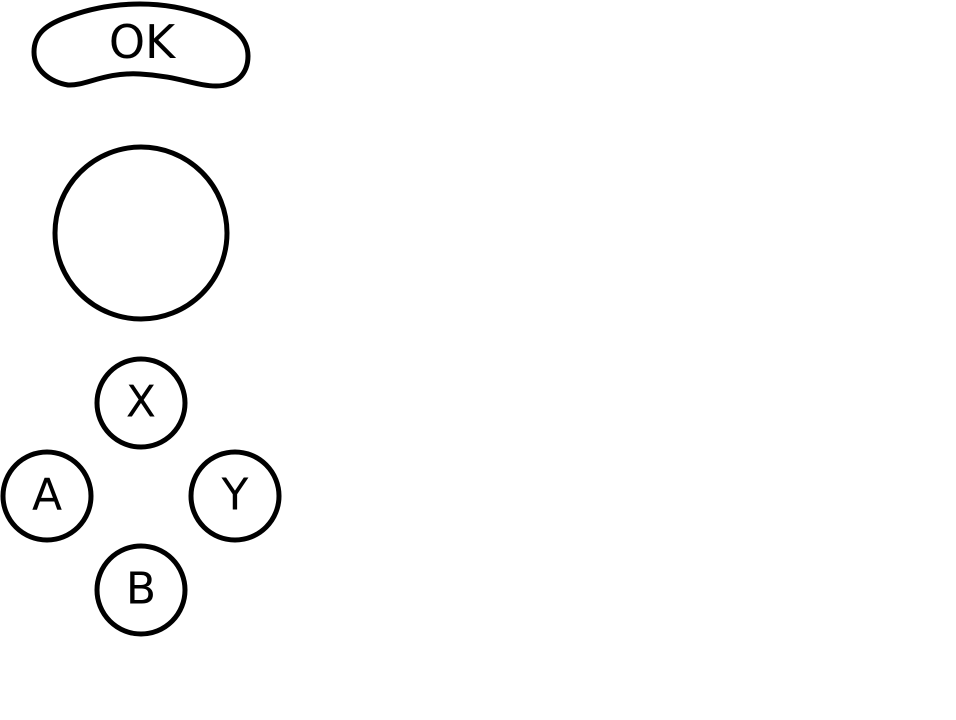 This screenshot has height=720, width=956. Describe the element at coordinates (143, 42) in the screenshot. I see `ok-button-label: OK` at that location.